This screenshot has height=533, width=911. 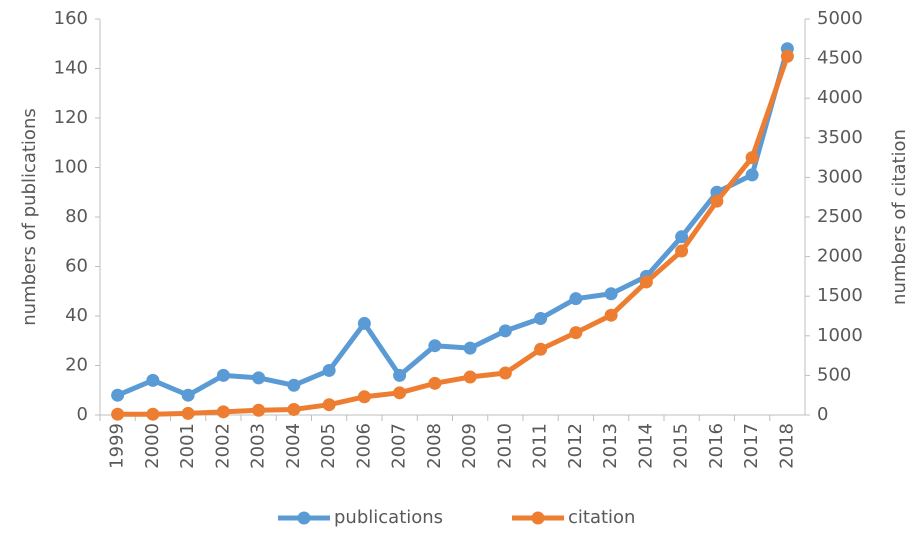 What do you see at coordinates (399, 446) in the screenshot?
I see `x-tick-label: 2007` at bounding box center [399, 446].